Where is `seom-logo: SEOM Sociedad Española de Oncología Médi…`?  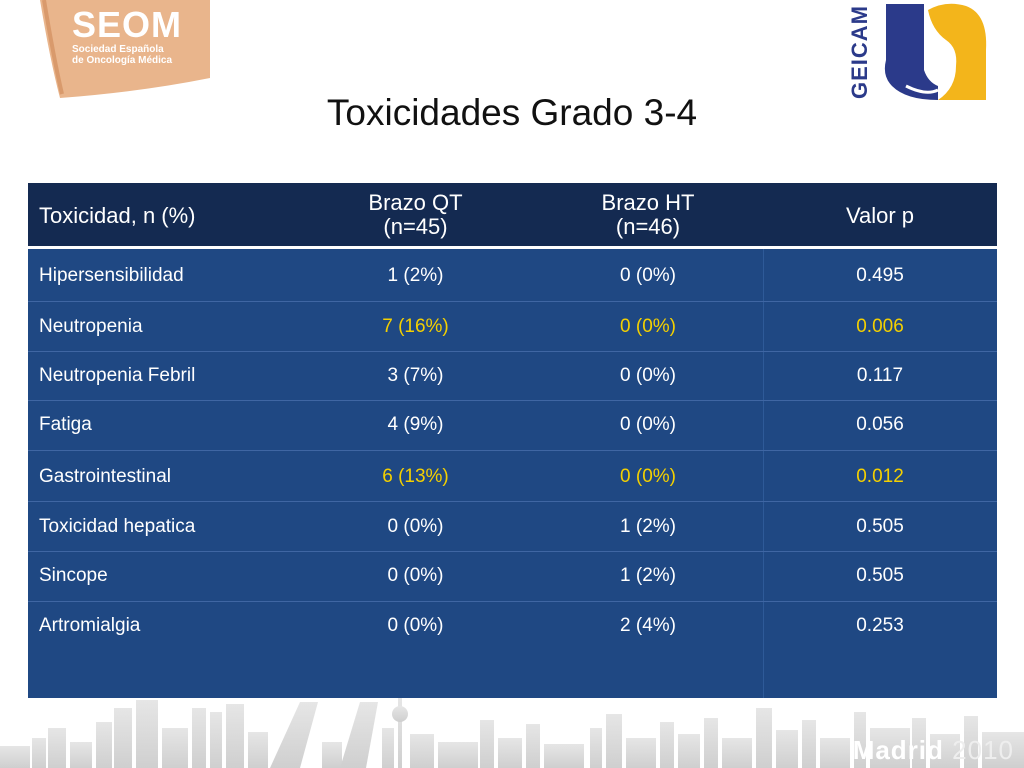
seom-logo: SEOM Sociedad Española de Oncología Médi… is located at coordinates (105, 50).